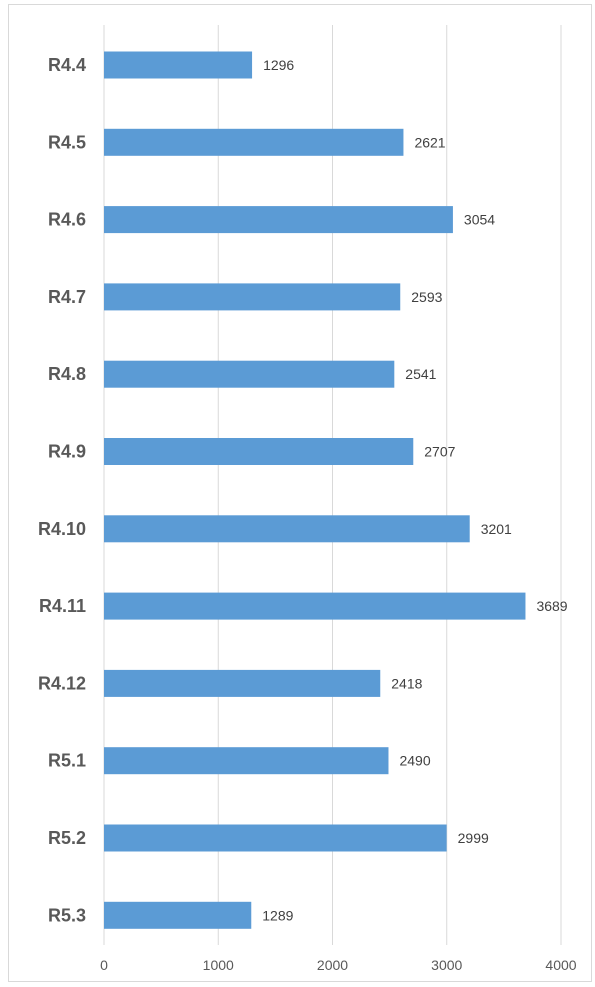 This screenshot has height=987, width=595. I want to click on data-label: 3201, so click(496, 529).